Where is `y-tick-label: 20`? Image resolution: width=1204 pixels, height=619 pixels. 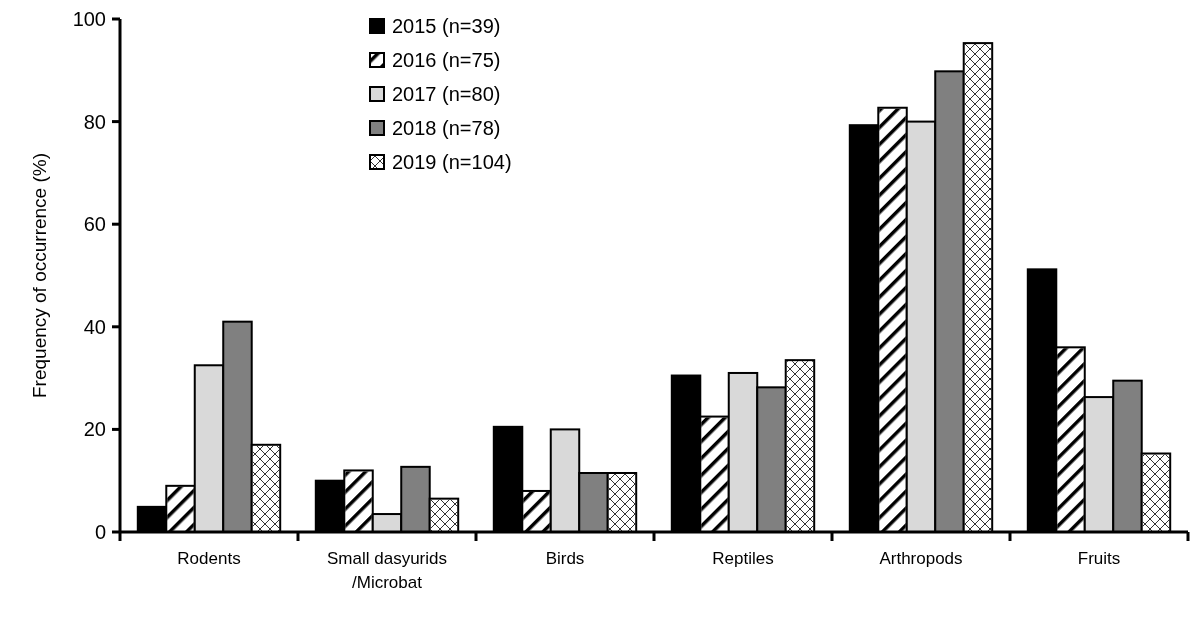
y-tick-label: 20 is located at coordinates (94, 429).